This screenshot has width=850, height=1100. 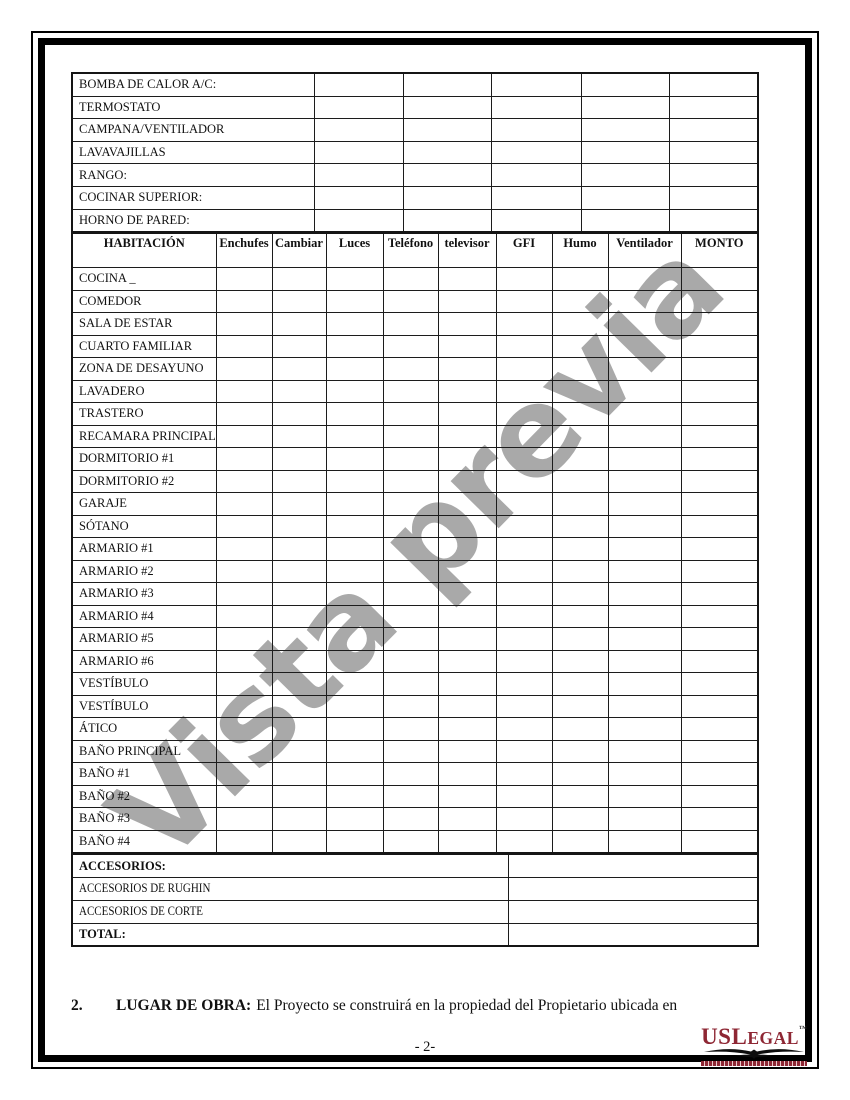 What do you see at coordinates (644, 250) in the screenshot?
I see `column-header: Ventilador` at bounding box center [644, 250].